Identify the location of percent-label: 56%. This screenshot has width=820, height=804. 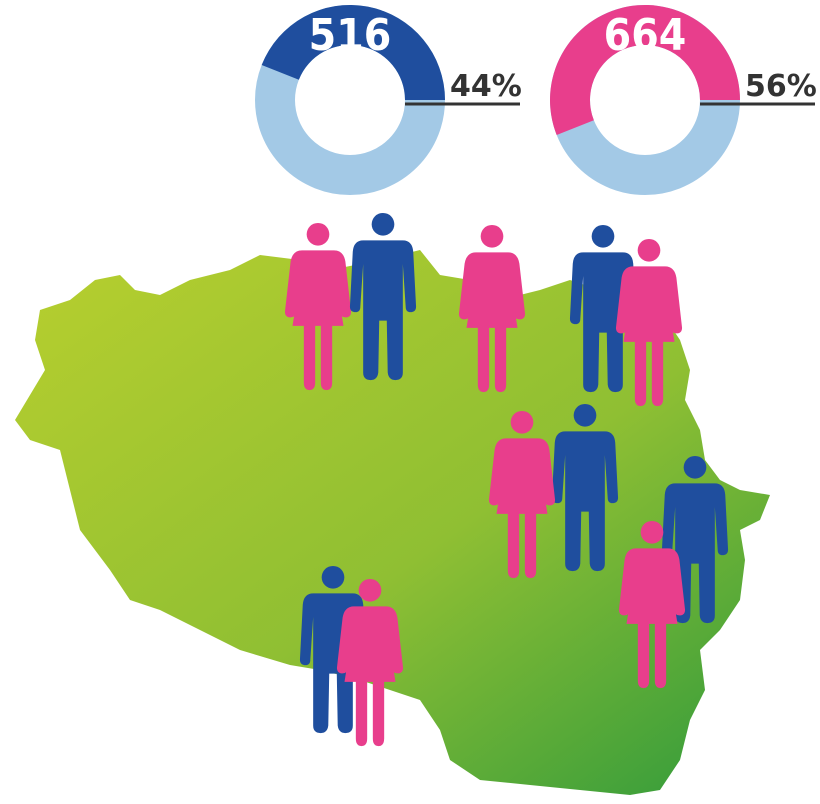
(781, 86).